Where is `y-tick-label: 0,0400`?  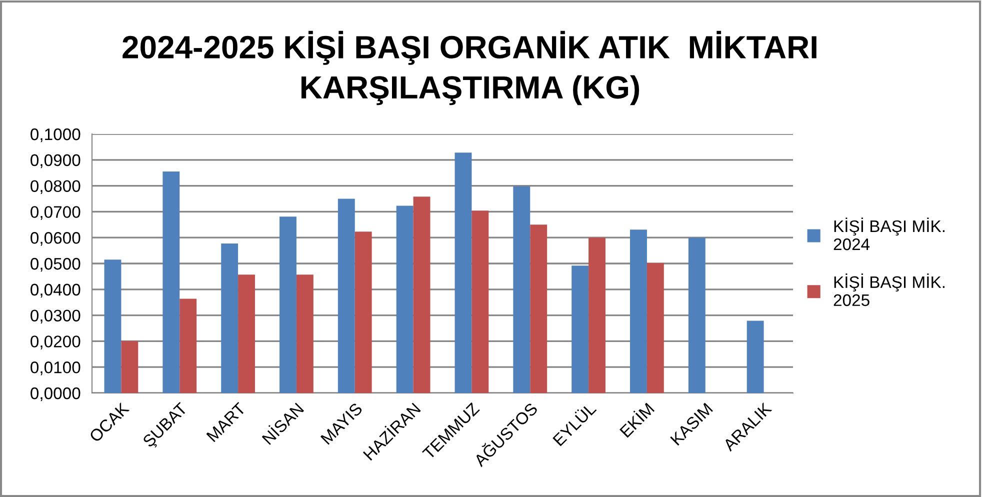 y-tick-label: 0,0400 is located at coordinates (55, 291).